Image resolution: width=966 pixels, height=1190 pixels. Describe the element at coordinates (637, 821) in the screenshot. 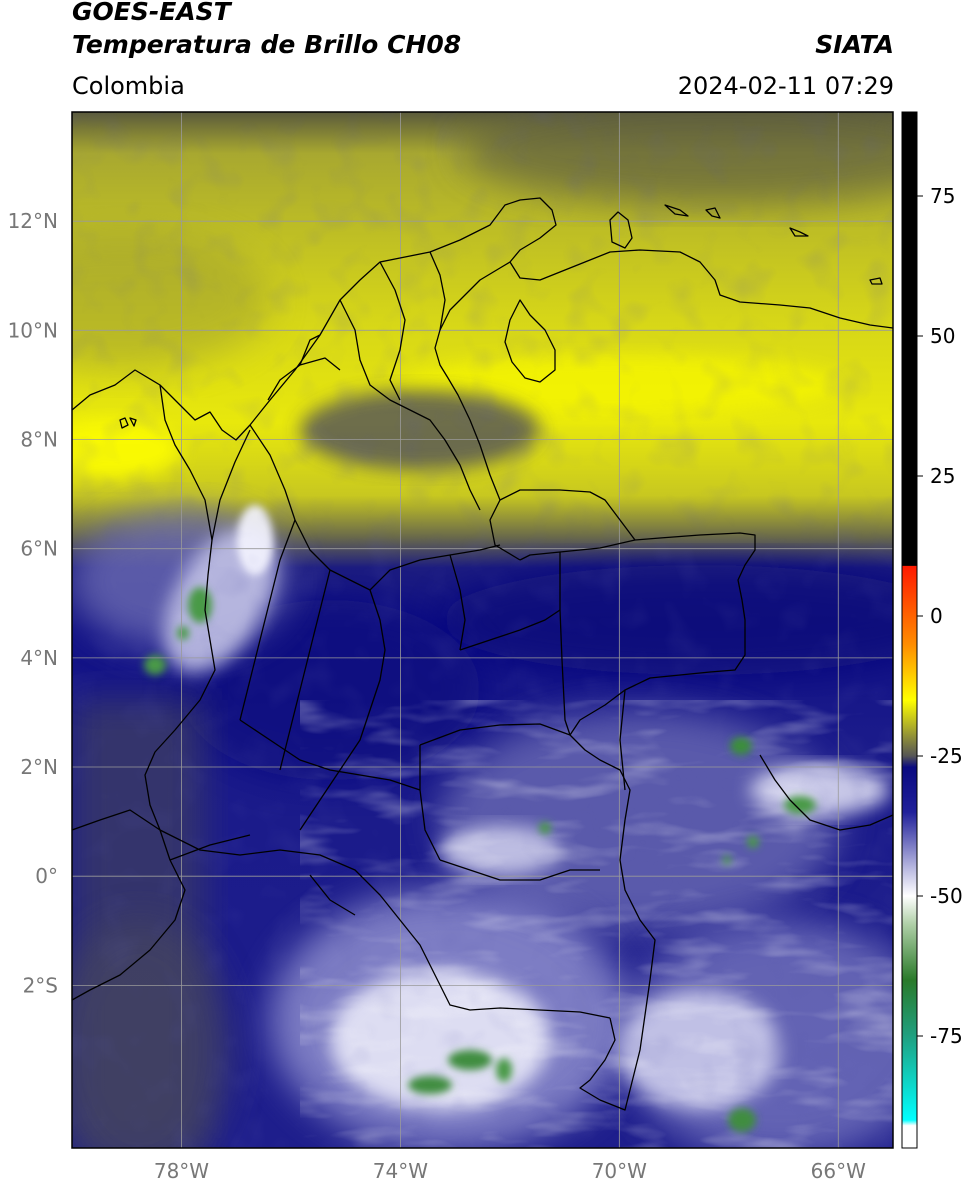

I see `peru-brazil-border` at that location.